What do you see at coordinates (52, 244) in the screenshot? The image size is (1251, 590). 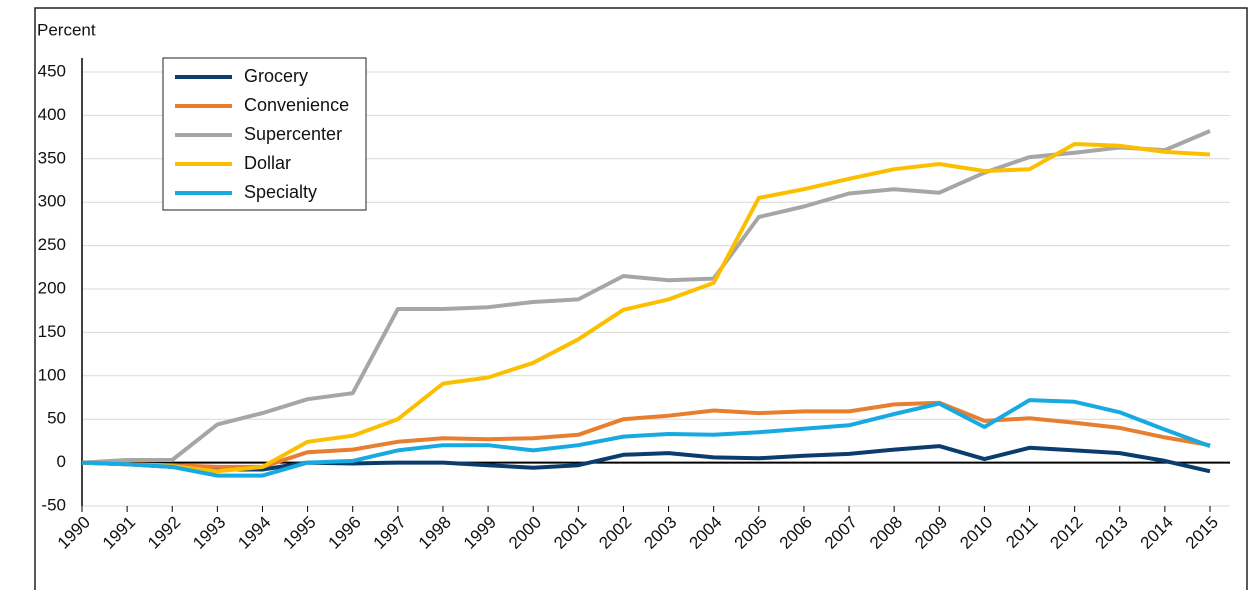 I see `y-tick-label: 250` at bounding box center [52, 244].